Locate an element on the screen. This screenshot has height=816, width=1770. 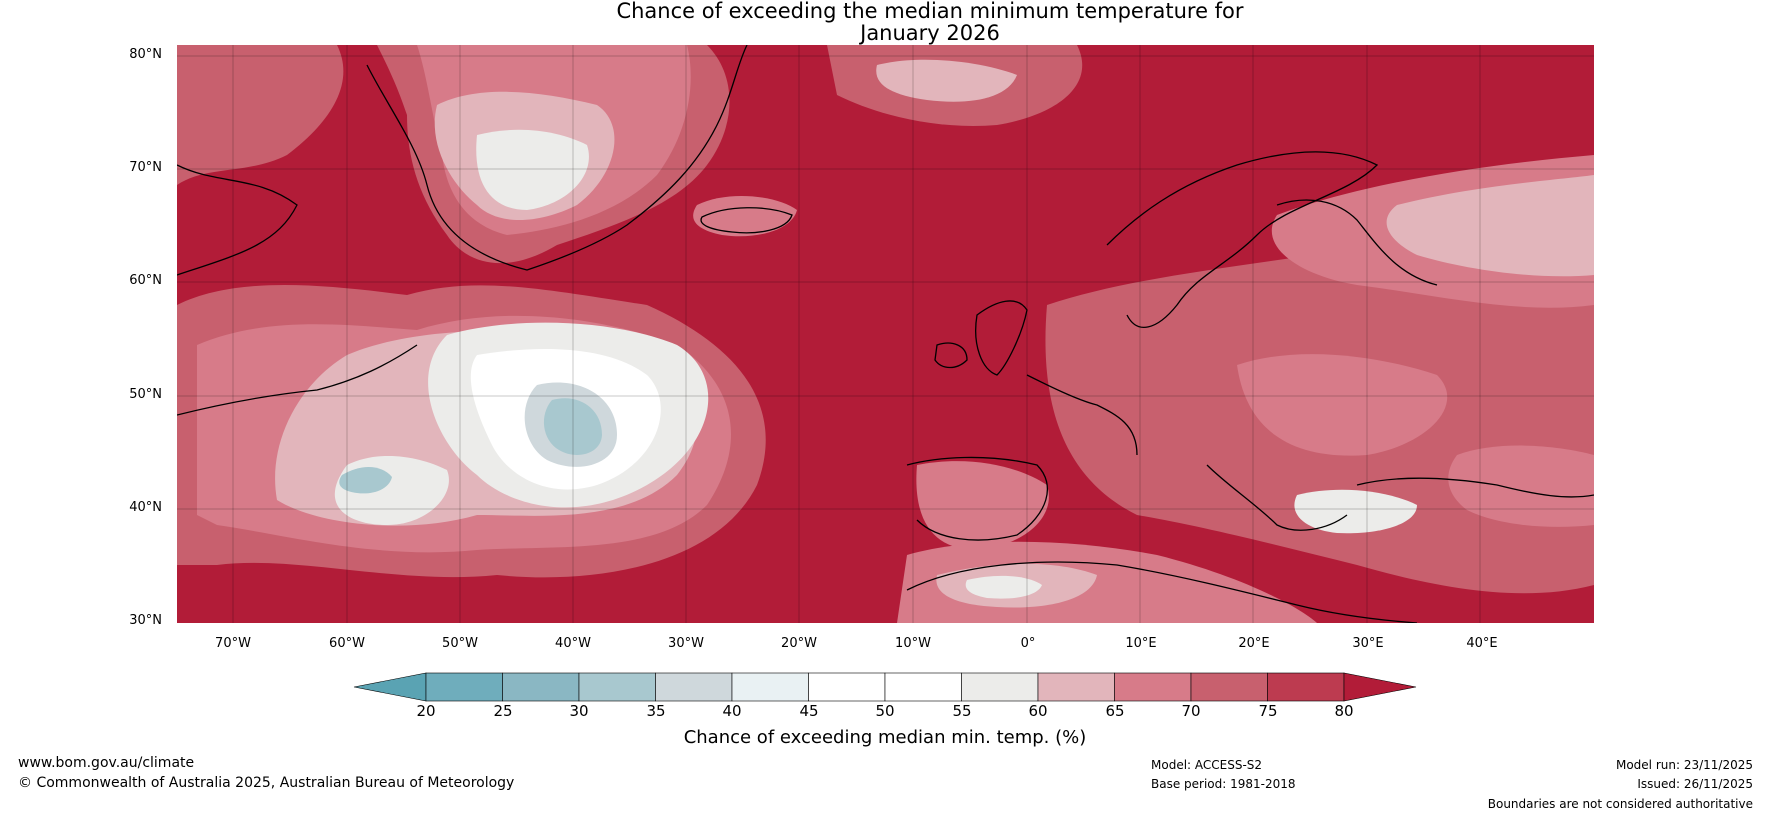
colorbar-tick-30: 30 is located at coordinates (579, 711).